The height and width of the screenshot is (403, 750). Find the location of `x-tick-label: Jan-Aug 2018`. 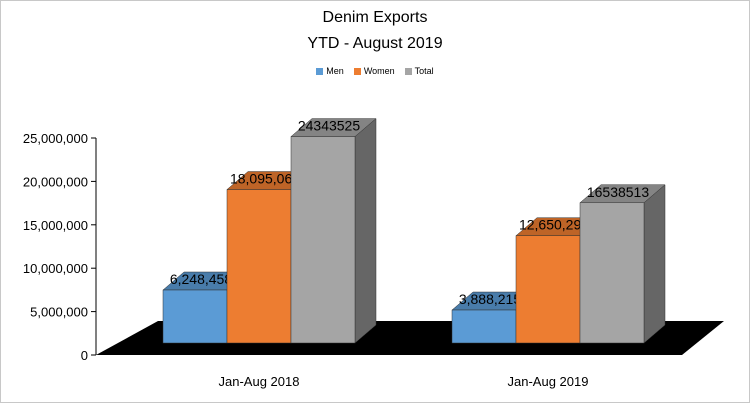

x-tick-label: Jan-Aug 2018 is located at coordinates (259, 381).